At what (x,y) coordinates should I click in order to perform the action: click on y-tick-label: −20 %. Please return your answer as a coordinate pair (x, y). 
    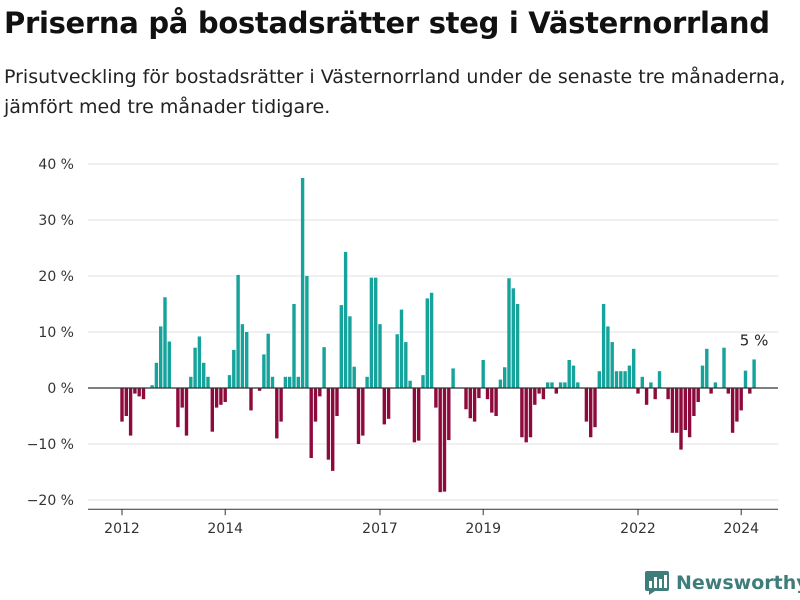
    Looking at the image, I should click on (50, 501).